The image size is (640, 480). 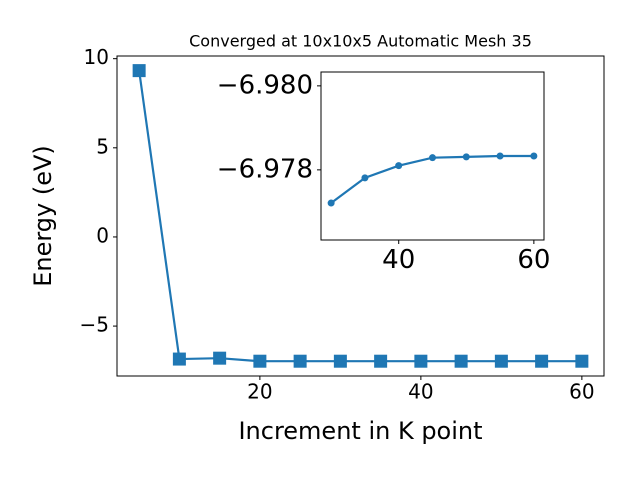 I want to click on x-tick-label: 20, so click(x=259, y=392).